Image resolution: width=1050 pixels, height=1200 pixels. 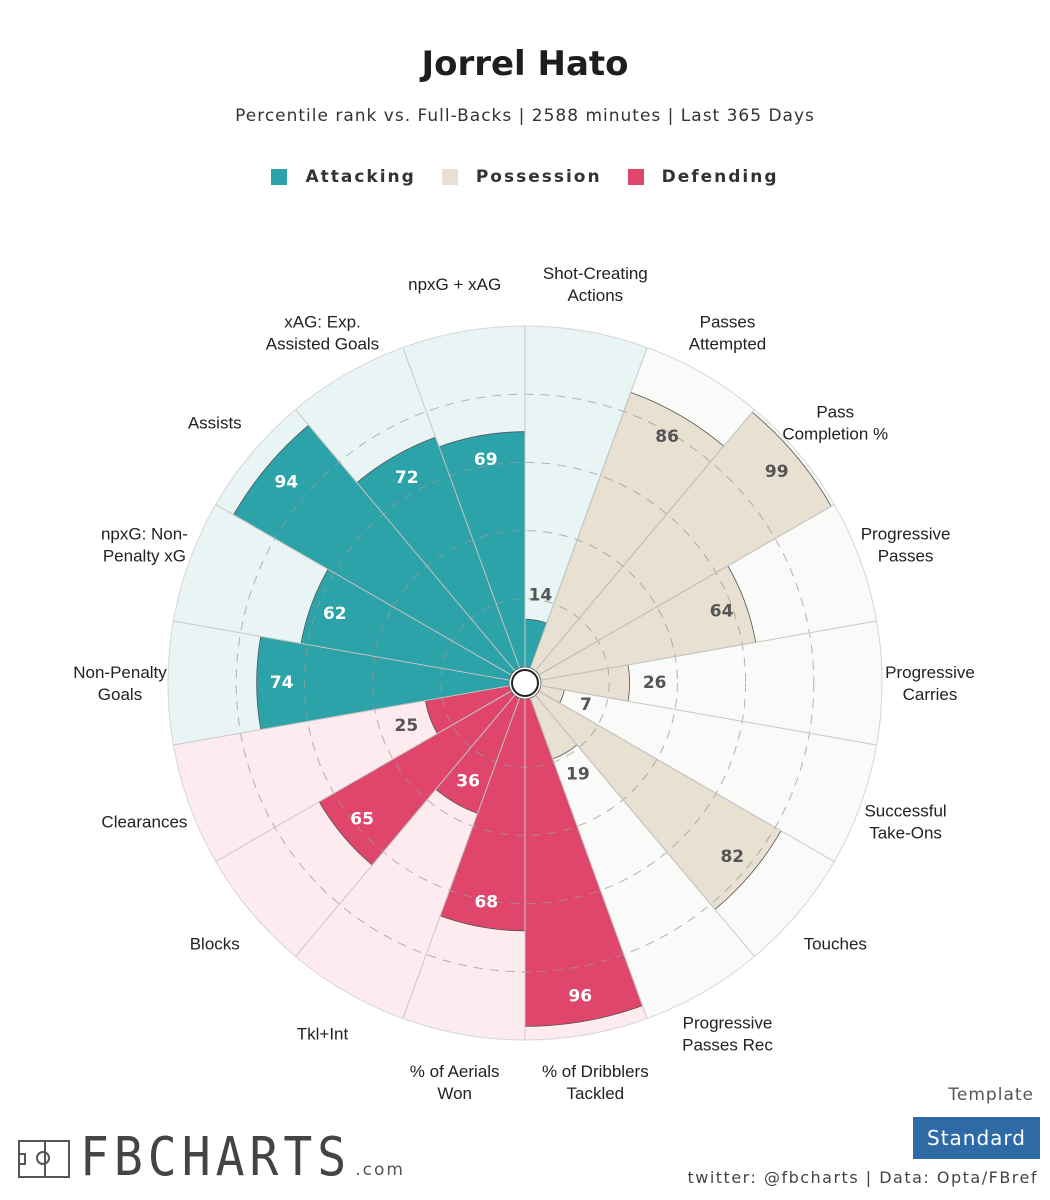 I want to click on center-hole, so click(x=525, y=683).